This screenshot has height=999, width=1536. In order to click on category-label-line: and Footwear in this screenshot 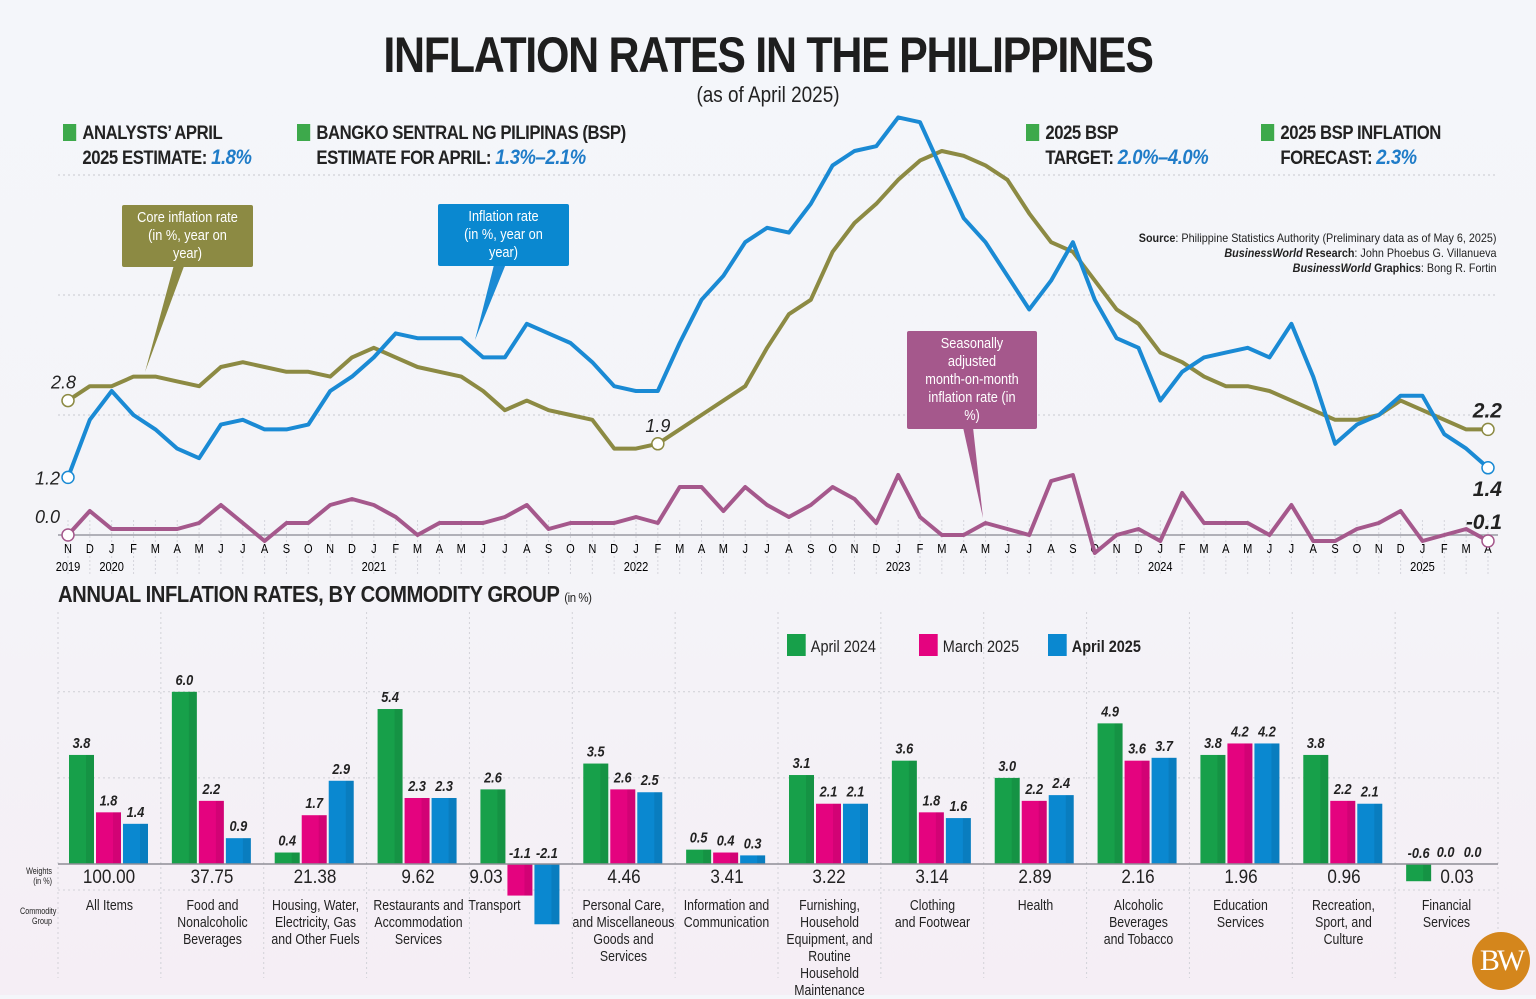, I will do `click(932, 922)`.